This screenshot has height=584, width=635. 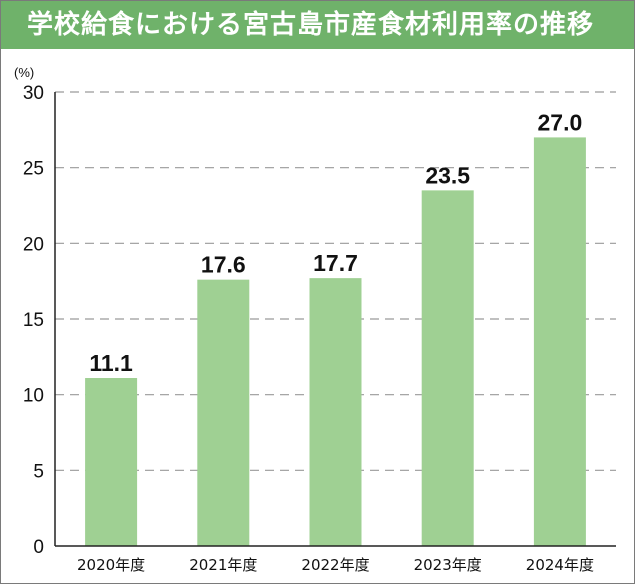 What do you see at coordinates (33, 244) in the screenshot?
I see `y-tick-label: 20` at bounding box center [33, 244].